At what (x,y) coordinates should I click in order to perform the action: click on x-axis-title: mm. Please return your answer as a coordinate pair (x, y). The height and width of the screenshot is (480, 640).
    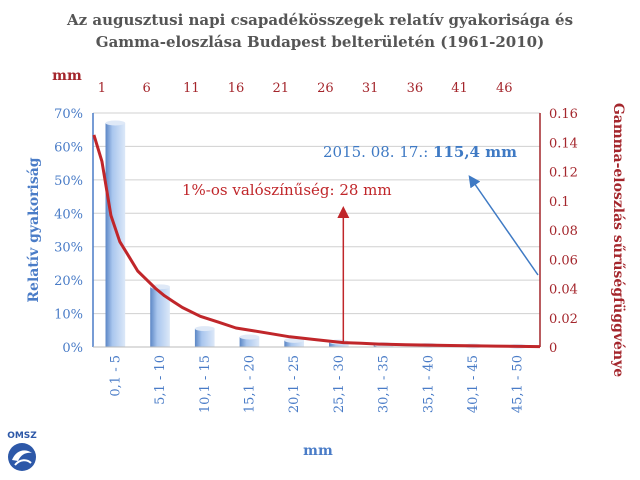
    Looking at the image, I should click on (318, 451).